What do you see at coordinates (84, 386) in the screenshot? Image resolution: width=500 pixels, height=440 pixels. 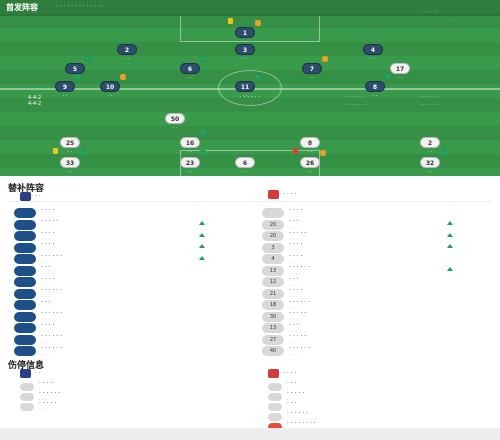 I see `injury-row: · · · · ·` at bounding box center [84, 386].